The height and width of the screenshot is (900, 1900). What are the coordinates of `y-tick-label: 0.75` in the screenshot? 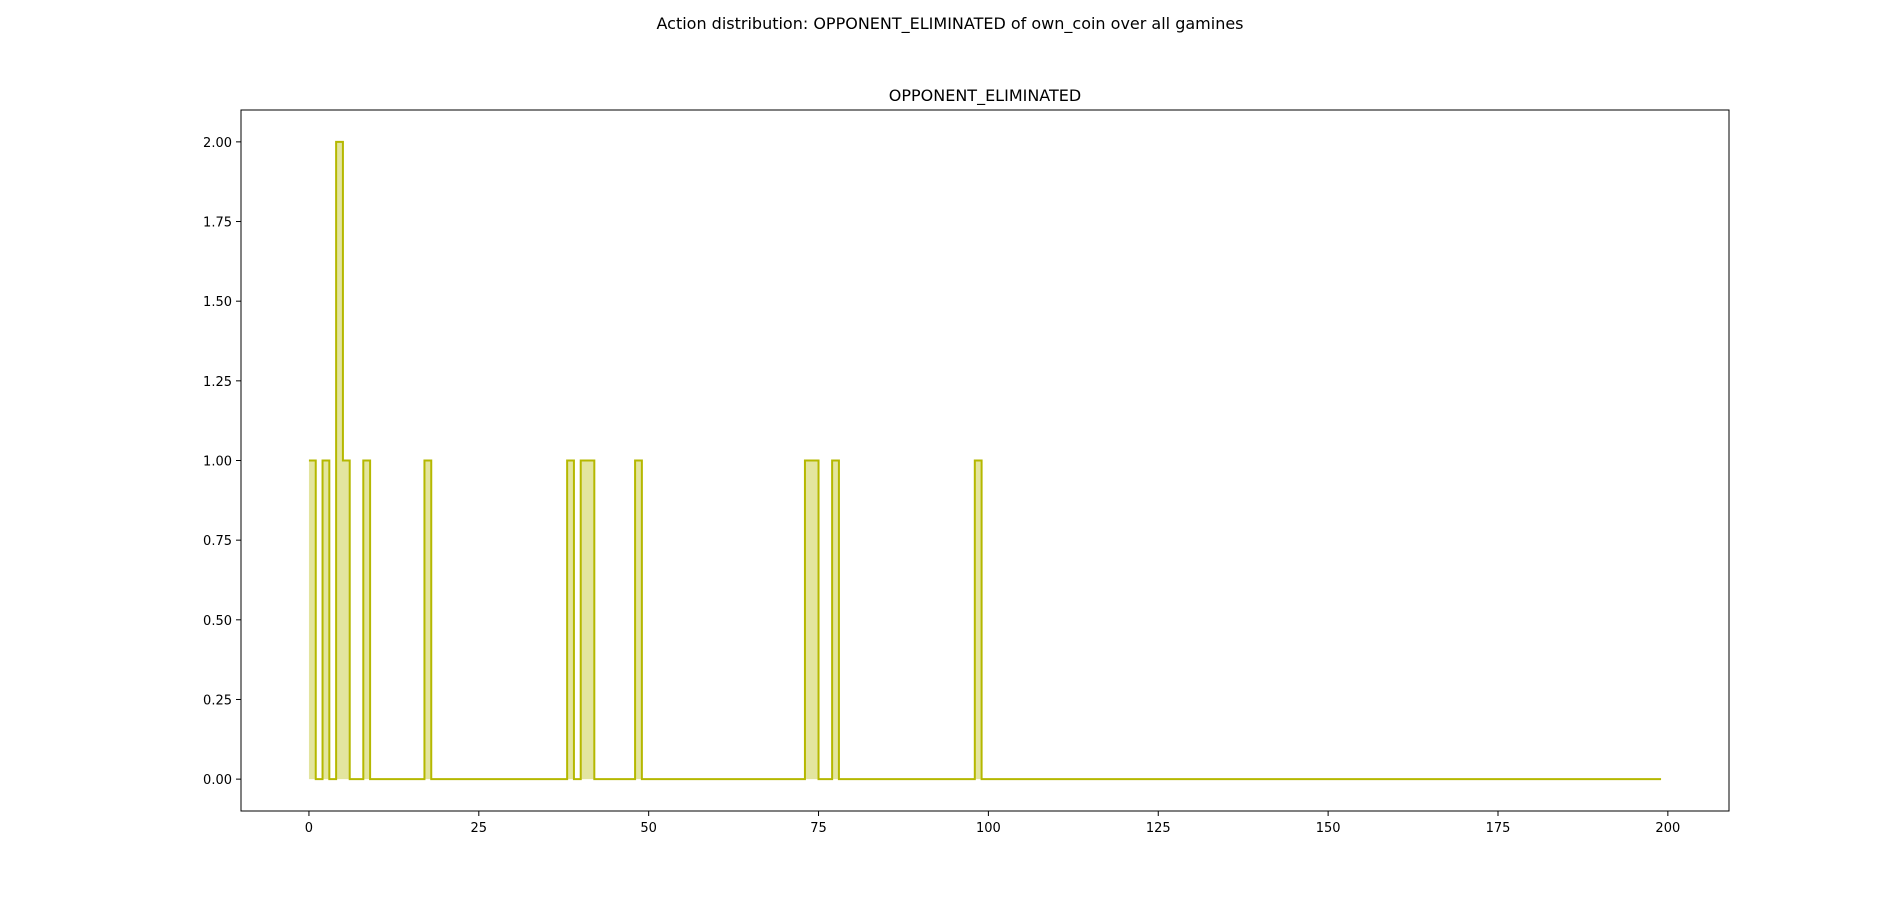 It's located at (217, 541).